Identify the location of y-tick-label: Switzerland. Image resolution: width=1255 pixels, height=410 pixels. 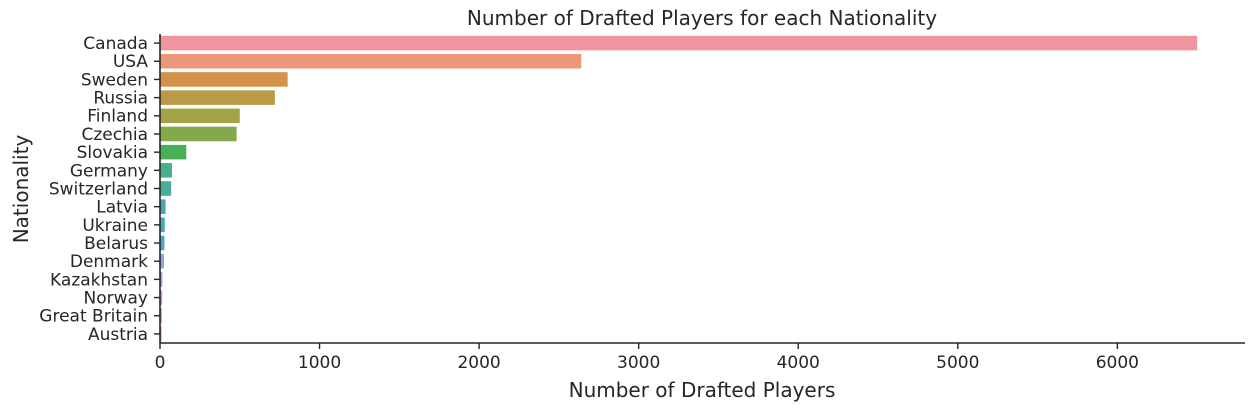
(98, 189).